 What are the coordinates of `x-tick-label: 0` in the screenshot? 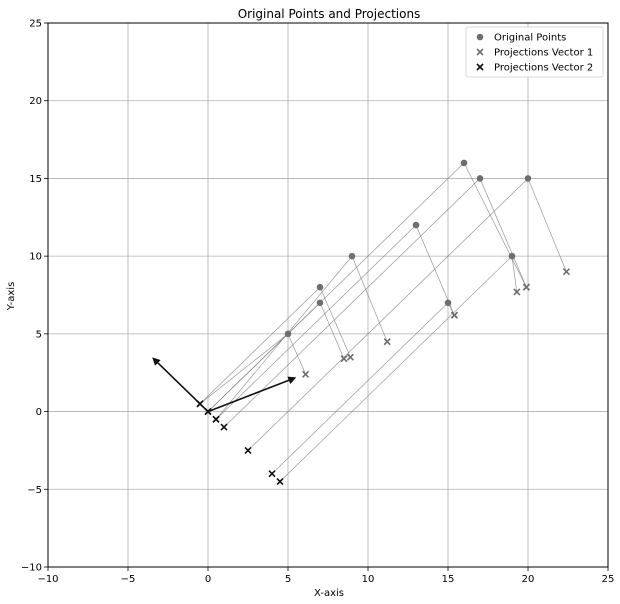 It's located at (208, 579).